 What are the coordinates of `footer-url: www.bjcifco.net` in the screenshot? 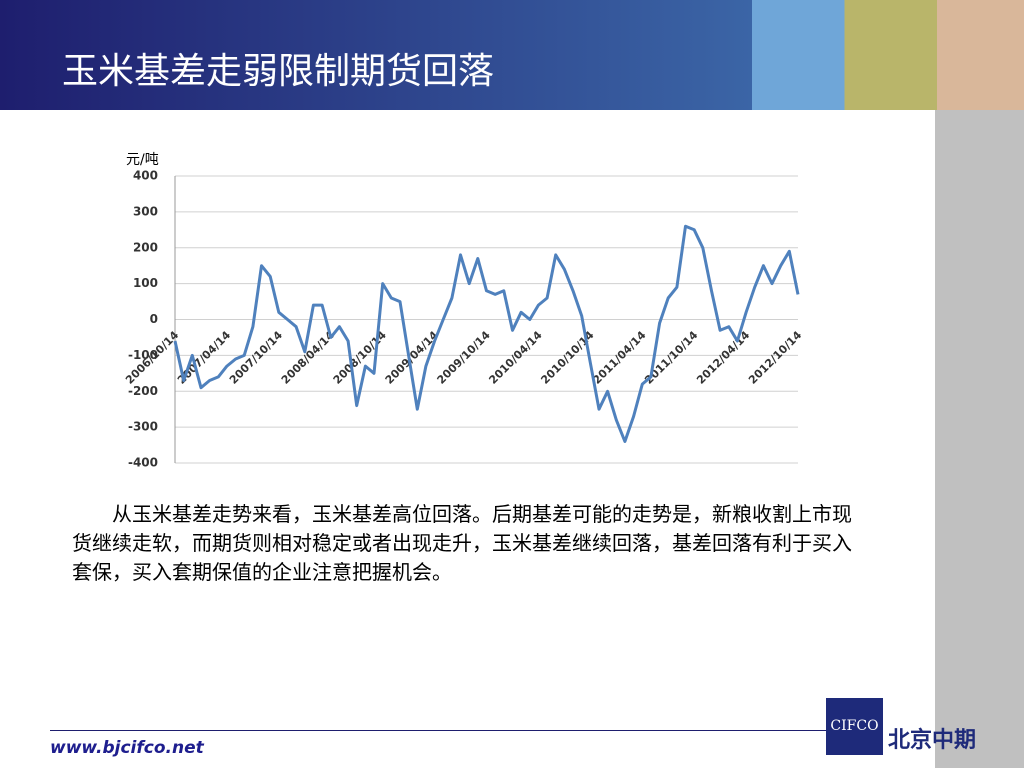 It's located at (127, 748).